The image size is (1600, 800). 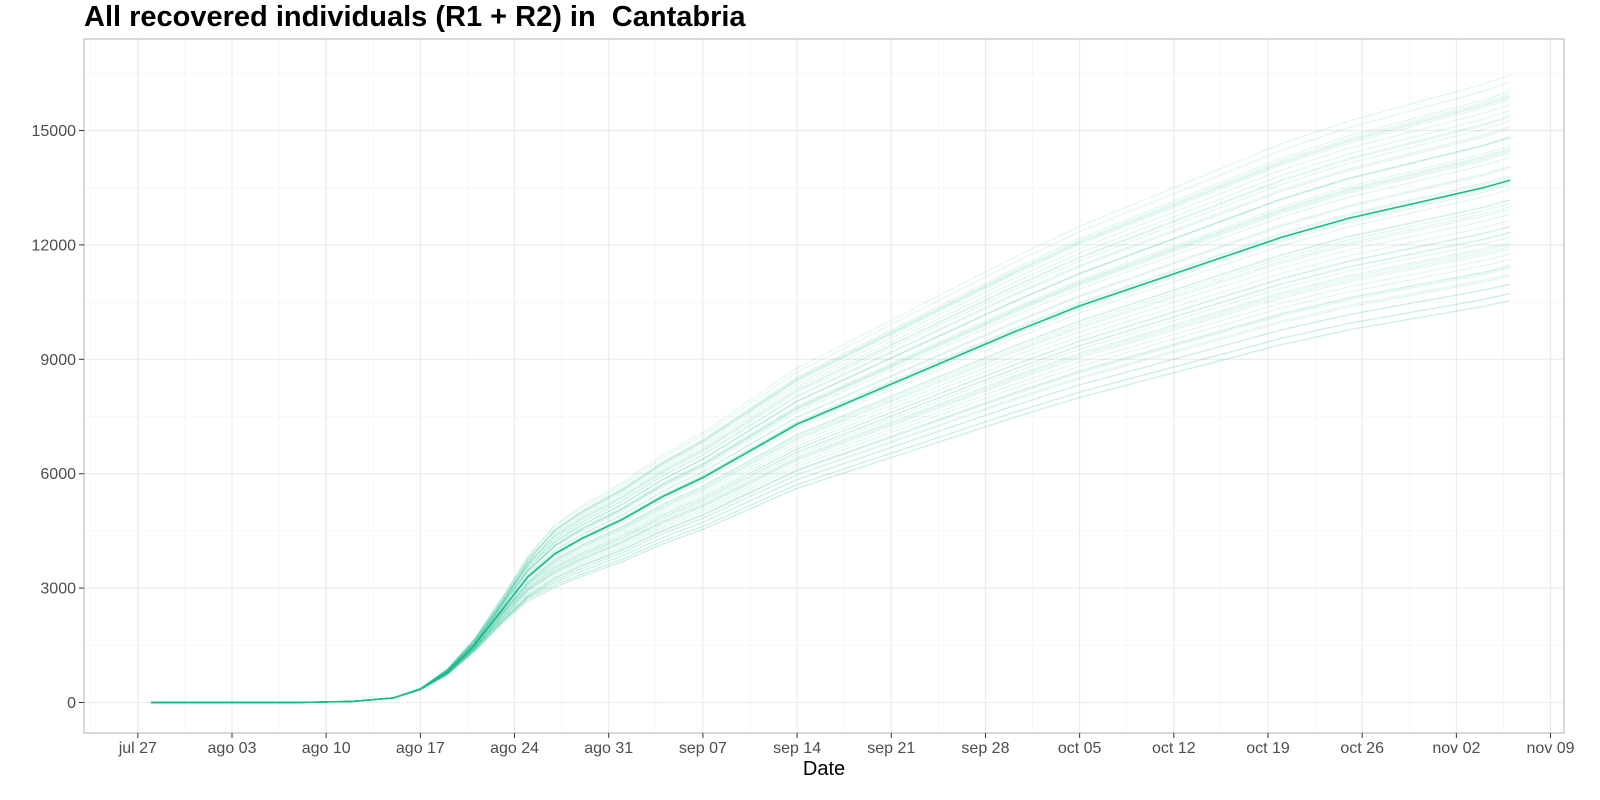 I want to click on x-axis-title: Date, so click(x=824, y=769).